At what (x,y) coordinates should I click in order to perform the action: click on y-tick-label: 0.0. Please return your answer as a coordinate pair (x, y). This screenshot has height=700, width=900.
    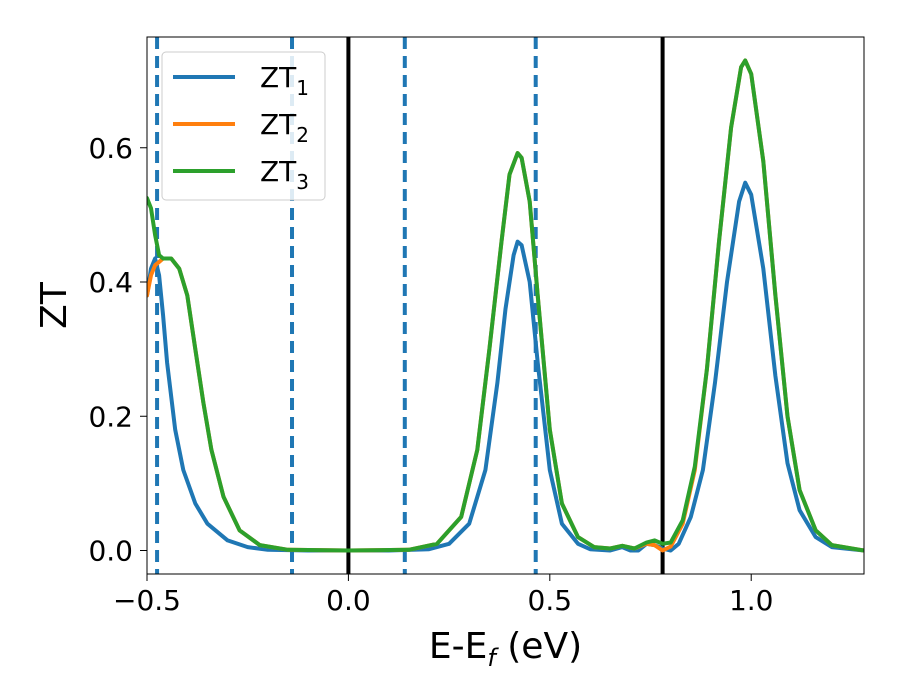
    Looking at the image, I should click on (110, 551).